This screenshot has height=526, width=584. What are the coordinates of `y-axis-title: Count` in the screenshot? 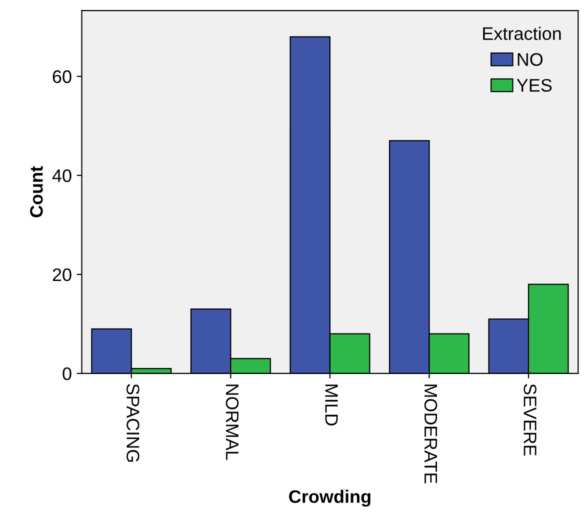 It's located at (36, 192).